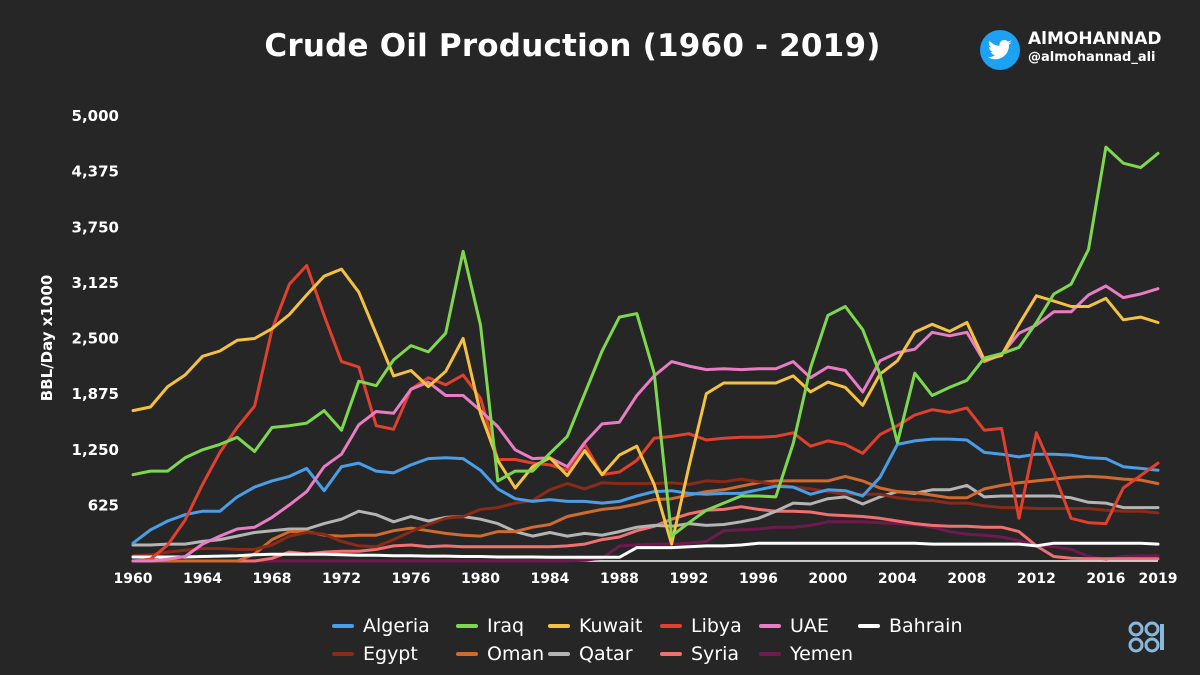 Image resolution: width=1200 pixels, height=675 pixels. Describe the element at coordinates (1036, 579) in the screenshot. I see `x-tick-label: 2012` at that location.